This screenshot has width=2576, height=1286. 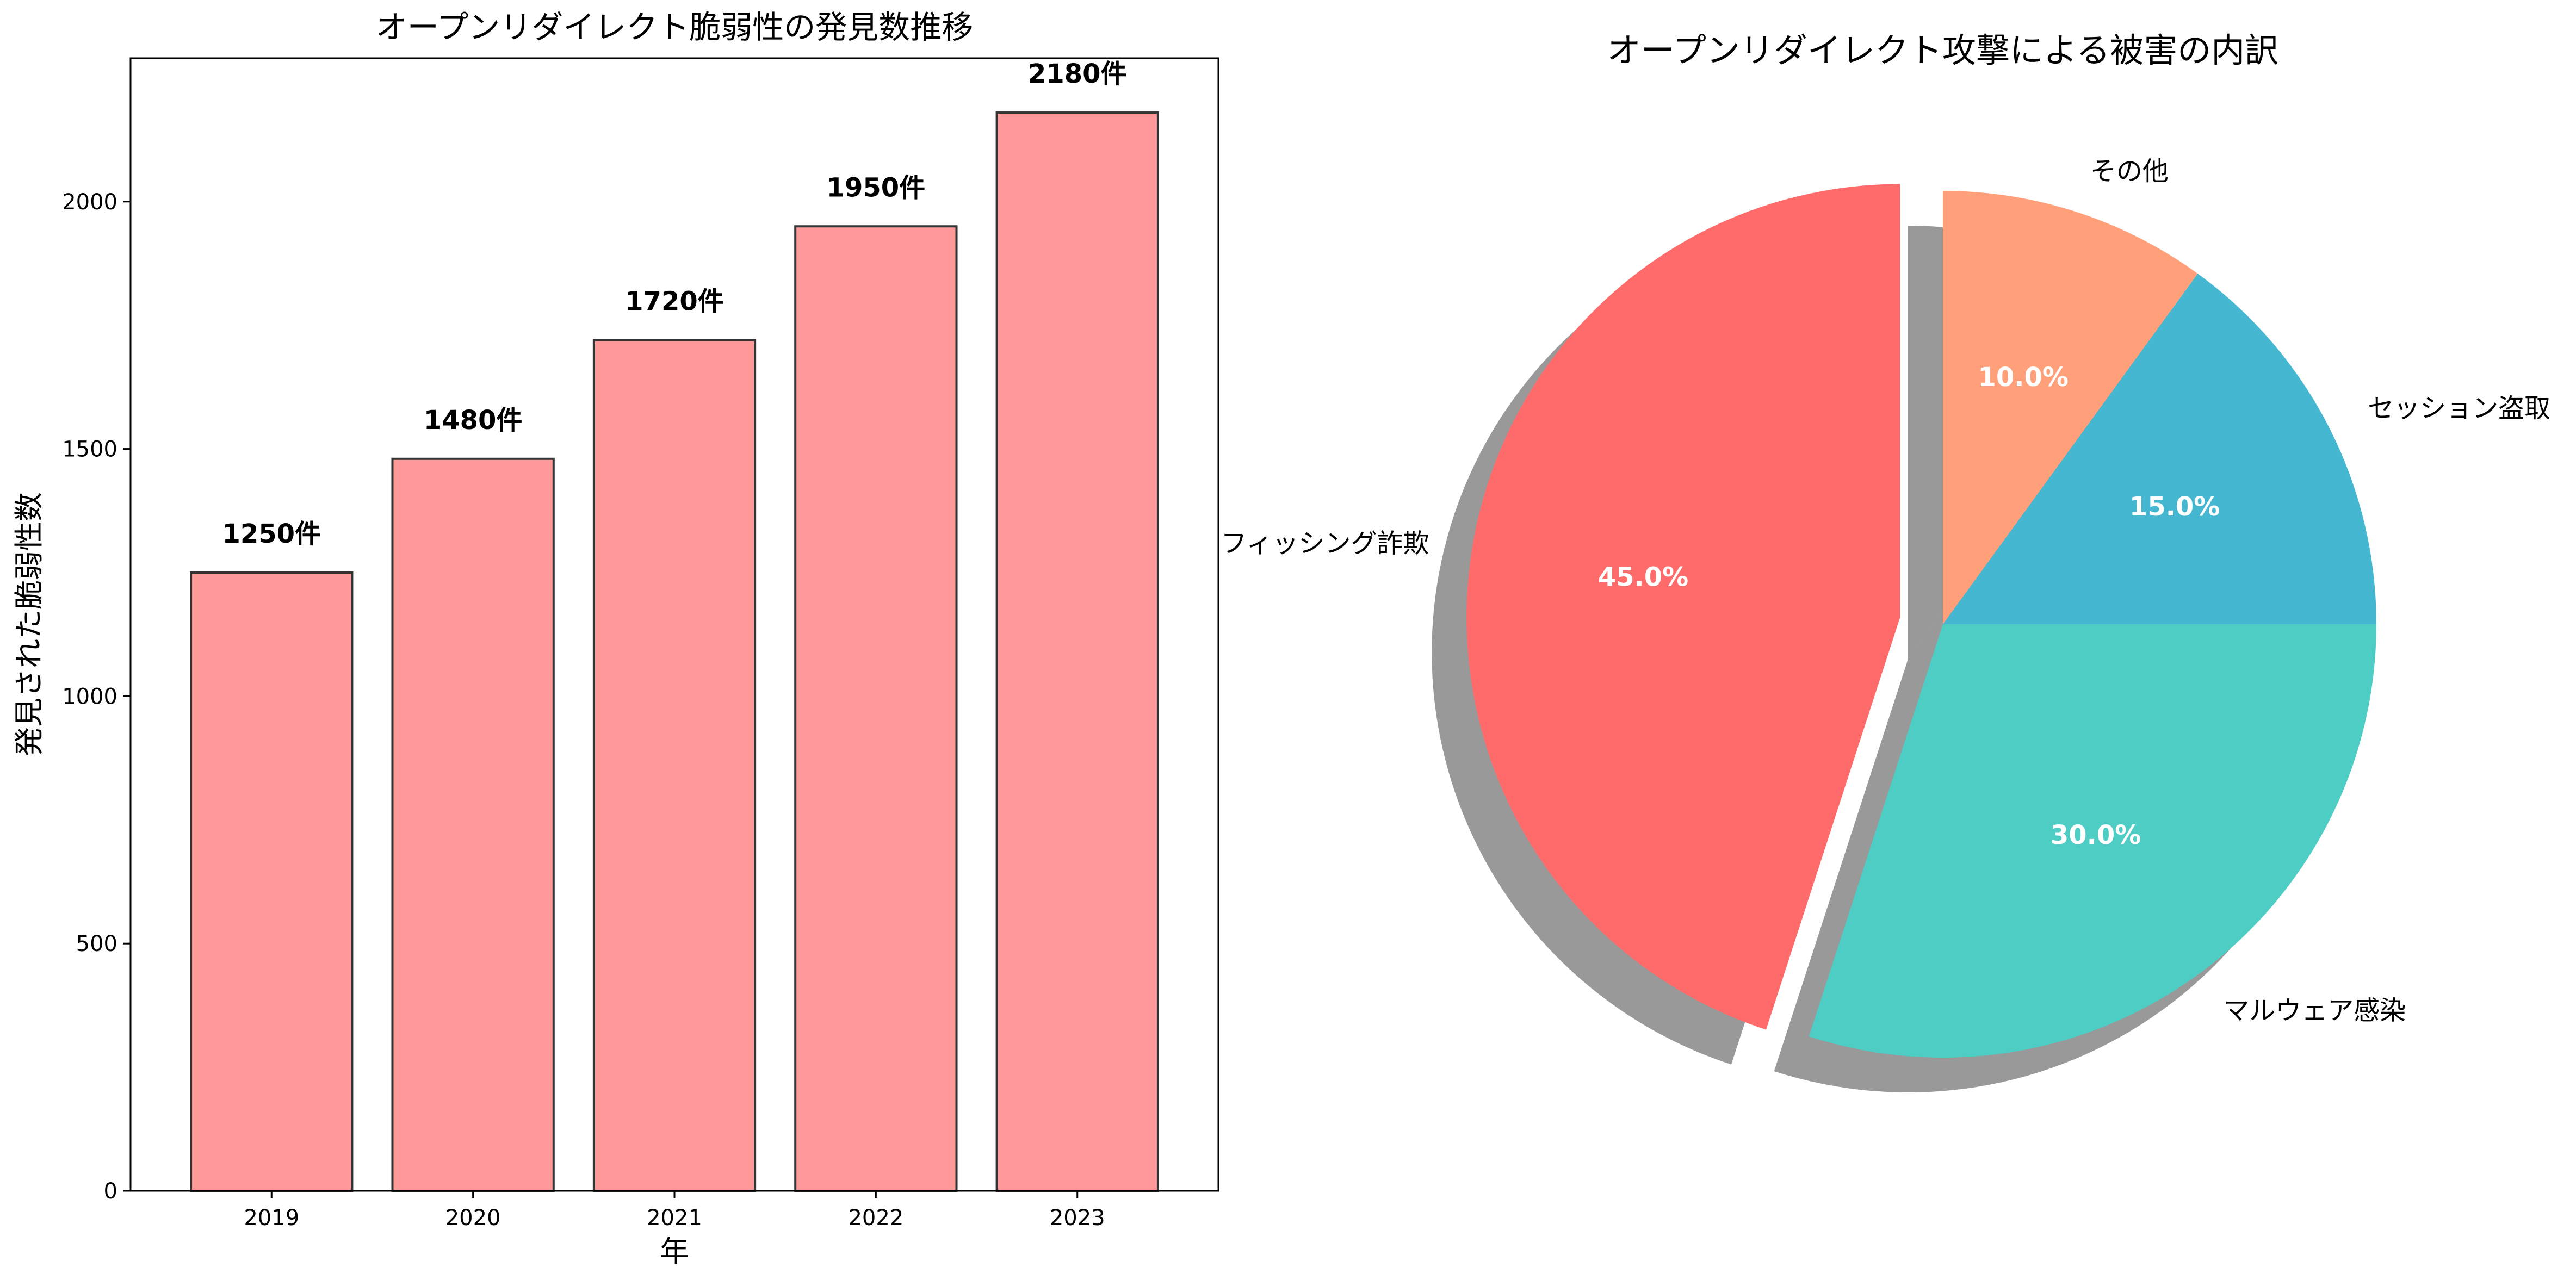 I want to click on bar-x-ticks: 2019 2020 2021 2022 2023, so click(x=674, y=1211).